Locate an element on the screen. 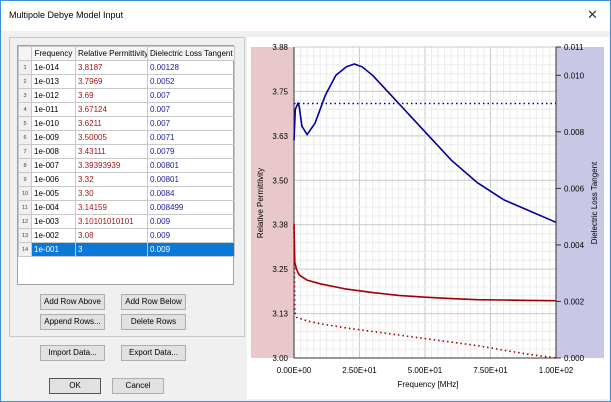 This screenshot has height=402, width=611. permittivity-cell: 3.50005 is located at coordinates (111, 137).